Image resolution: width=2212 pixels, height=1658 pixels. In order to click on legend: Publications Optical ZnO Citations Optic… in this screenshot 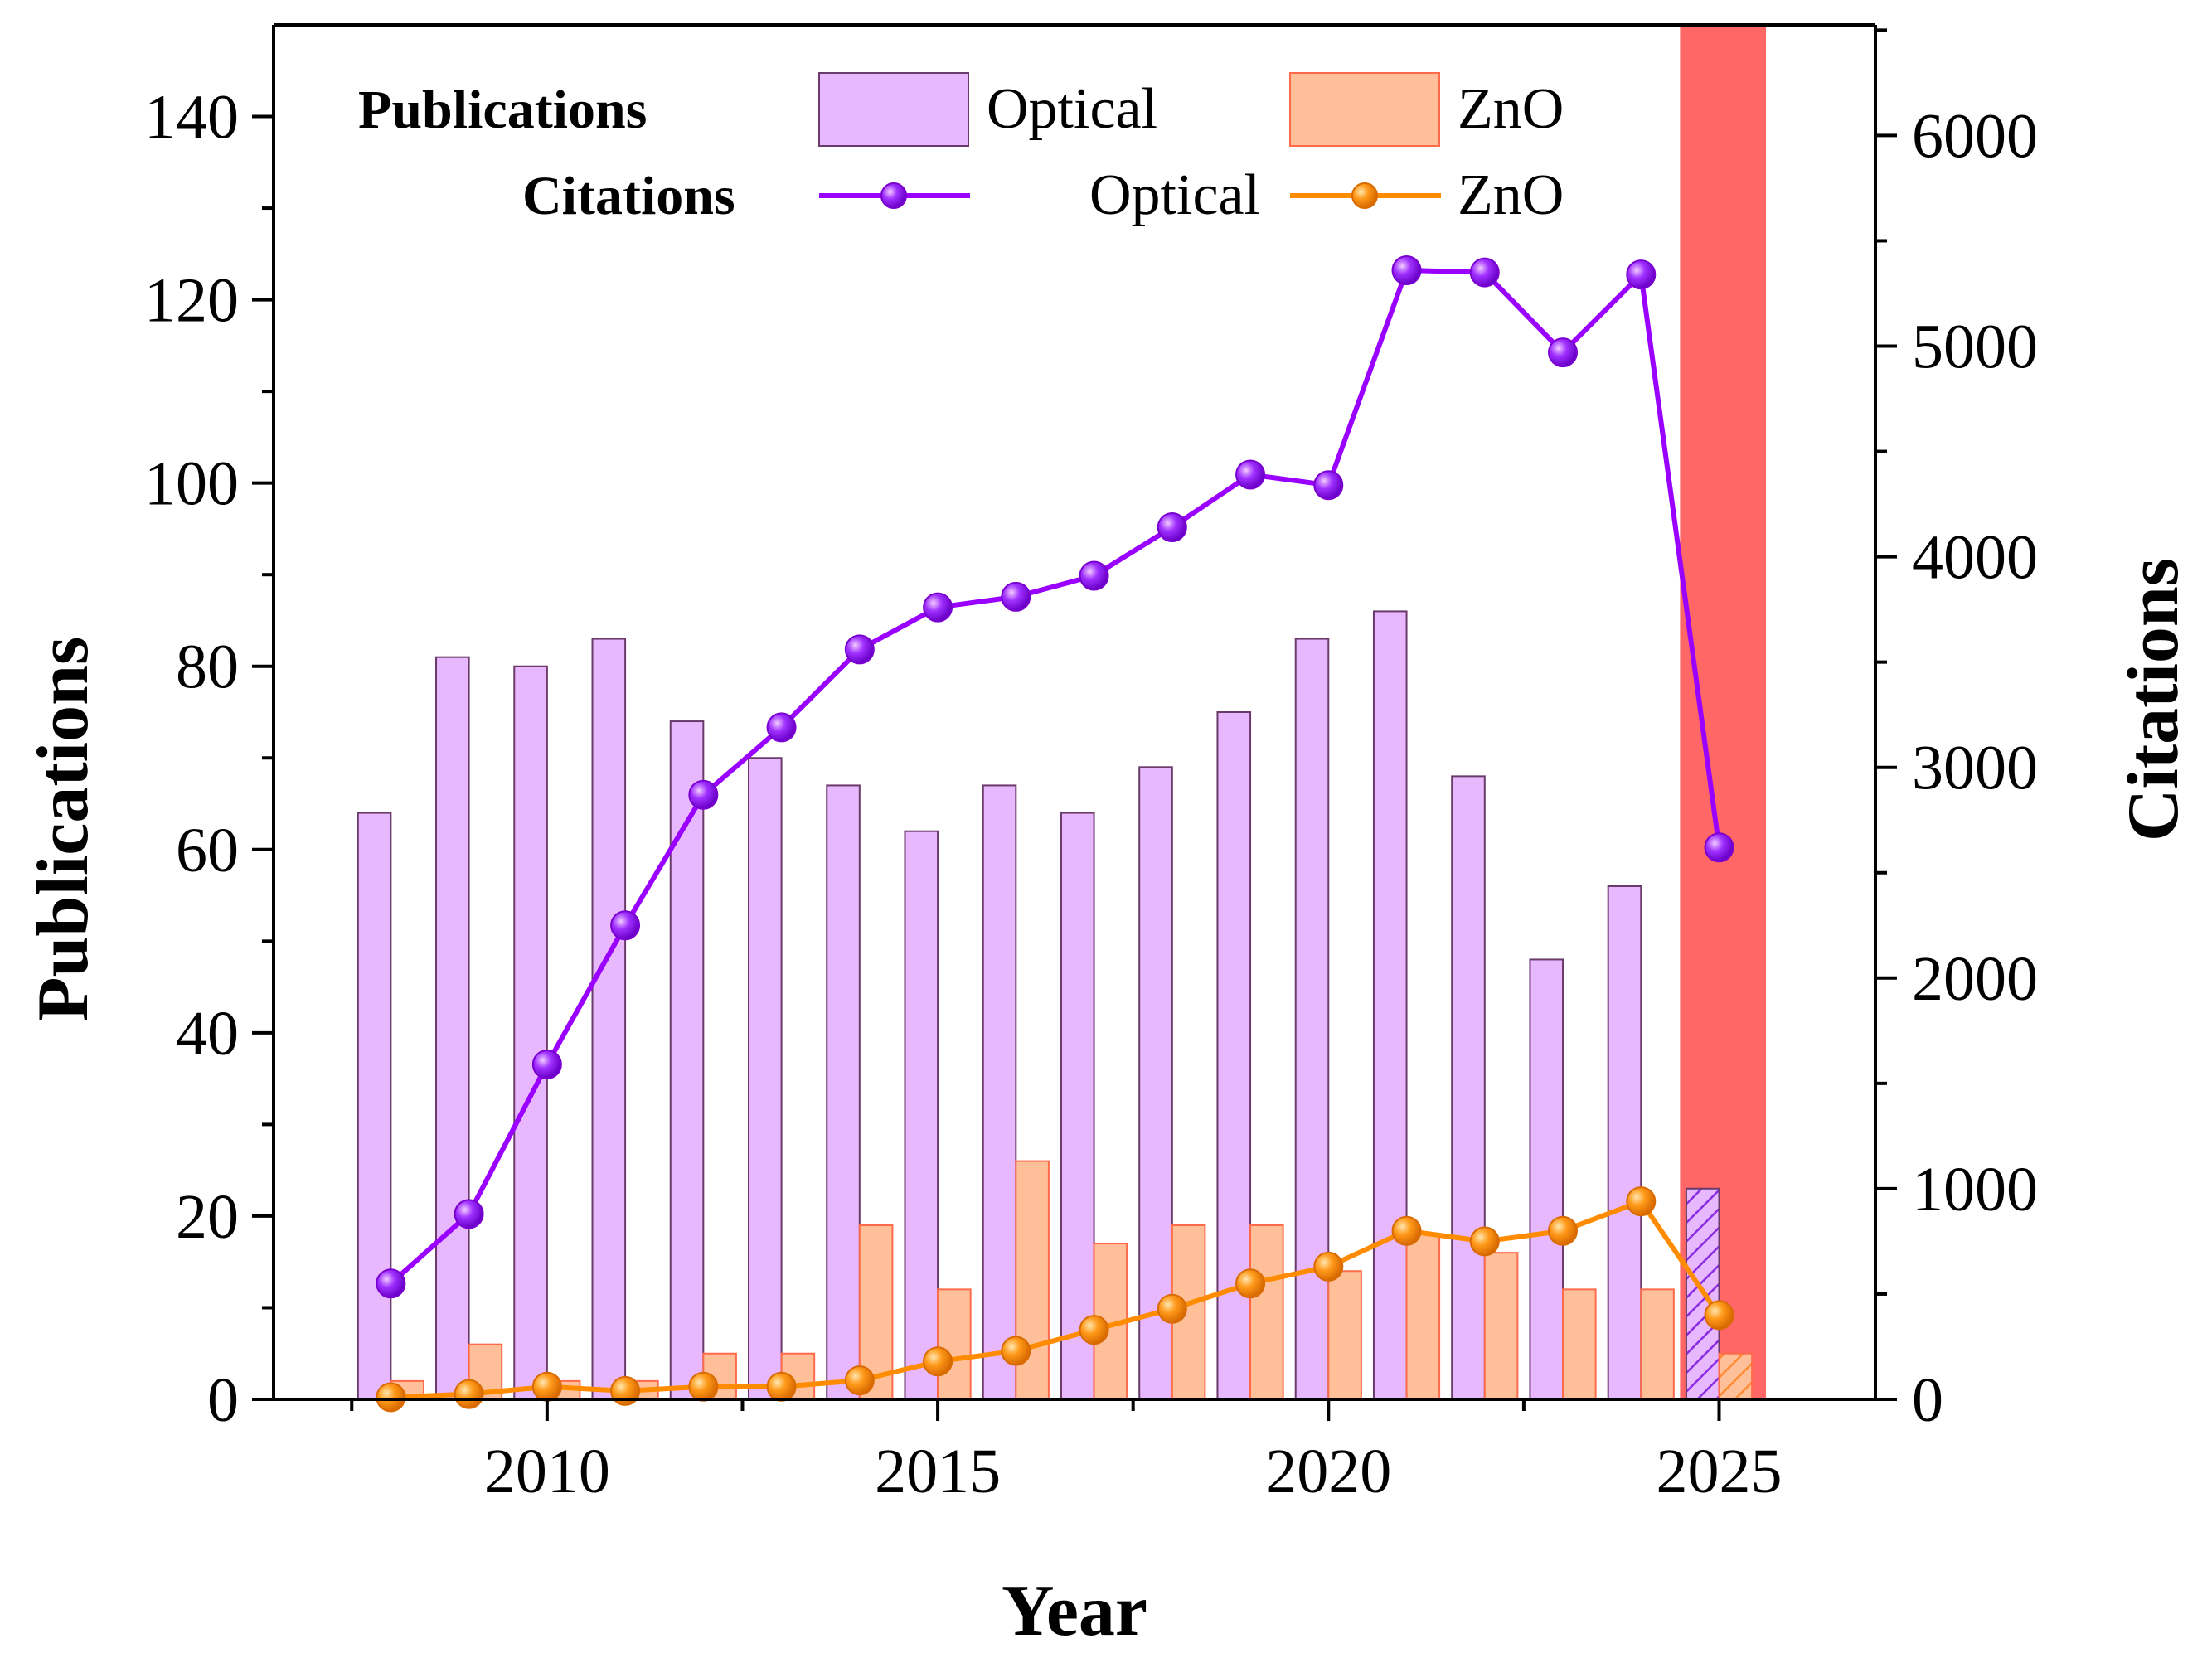, I will do `click(961, 149)`.